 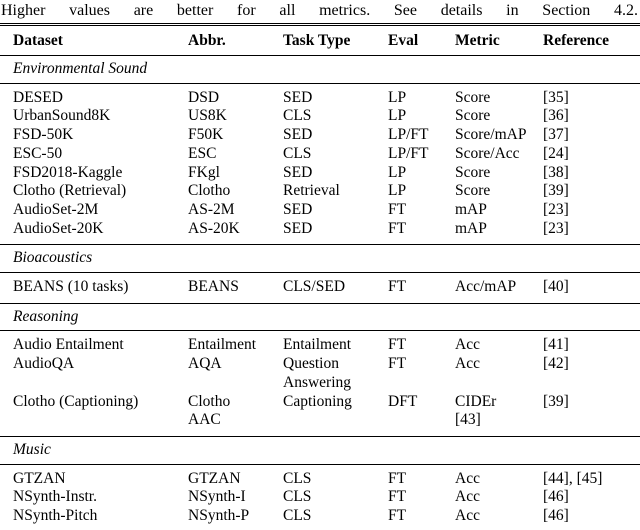 What do you see at coordinates (320, 154) in the screenshot?
I see `table-row: ESC-50 ESC CLS LP/FT Score/Acc [24]` at bounding box center [320, 154].